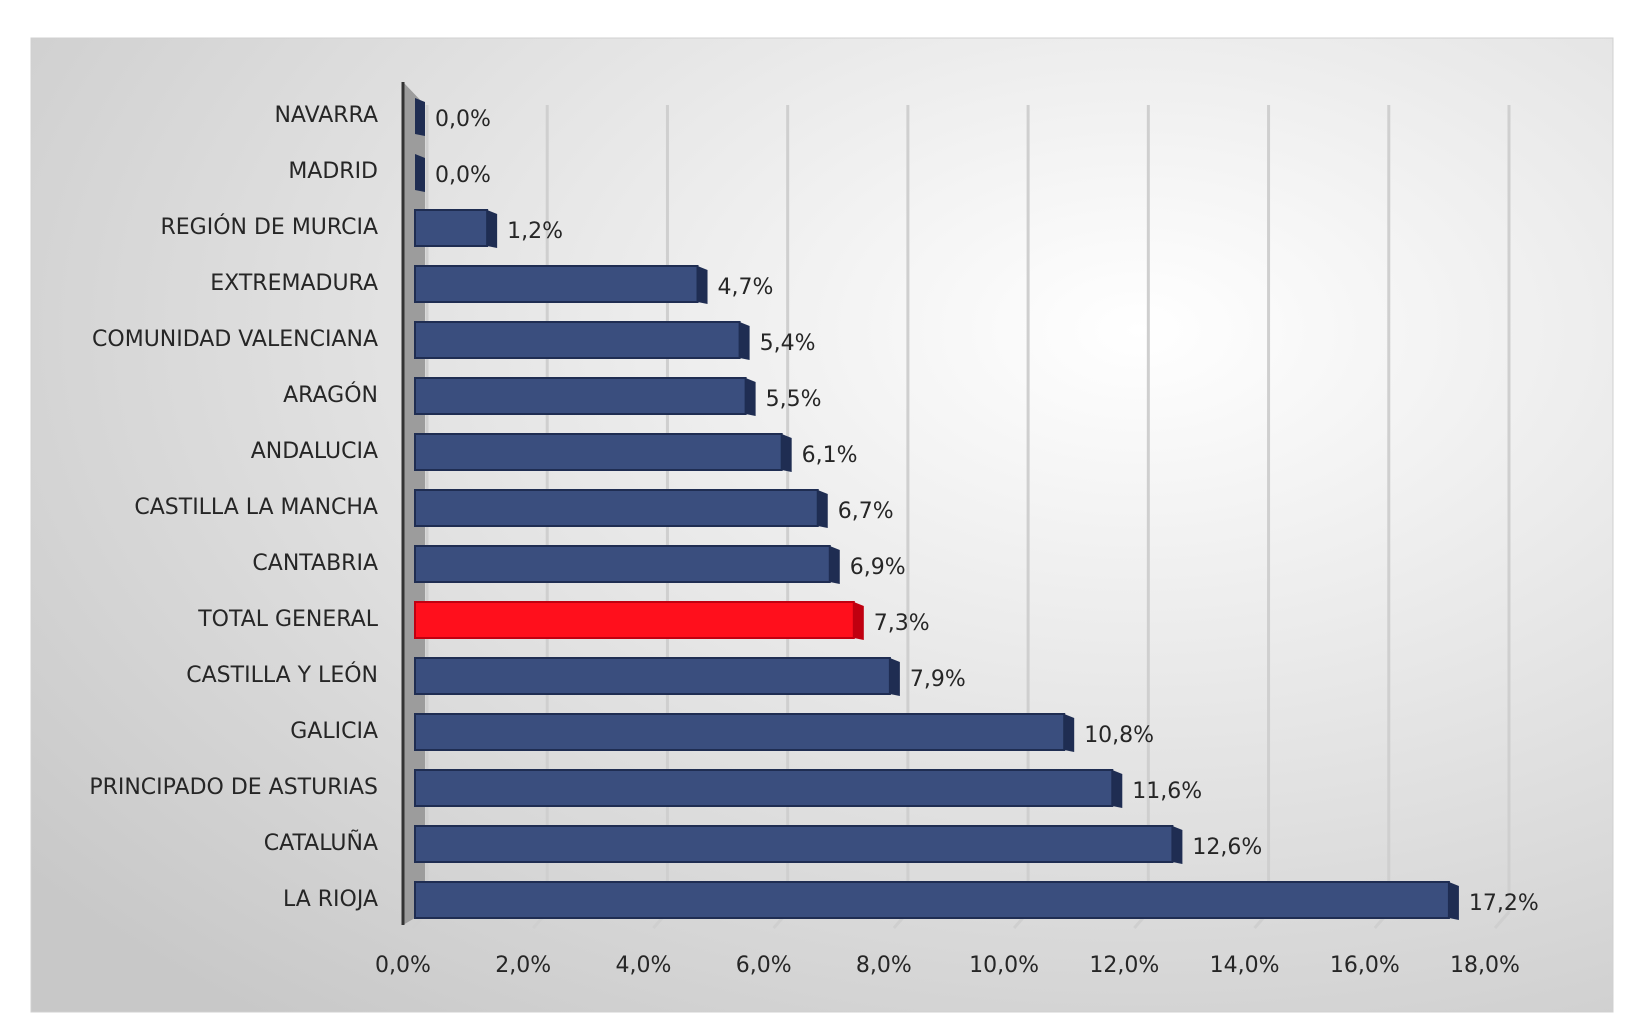 The height and width of the screenshot is (1026, 1628). Describe the element at coordinates (884, 965) in the screenshot. I see `x-tick-label: 8,0%` at that location.